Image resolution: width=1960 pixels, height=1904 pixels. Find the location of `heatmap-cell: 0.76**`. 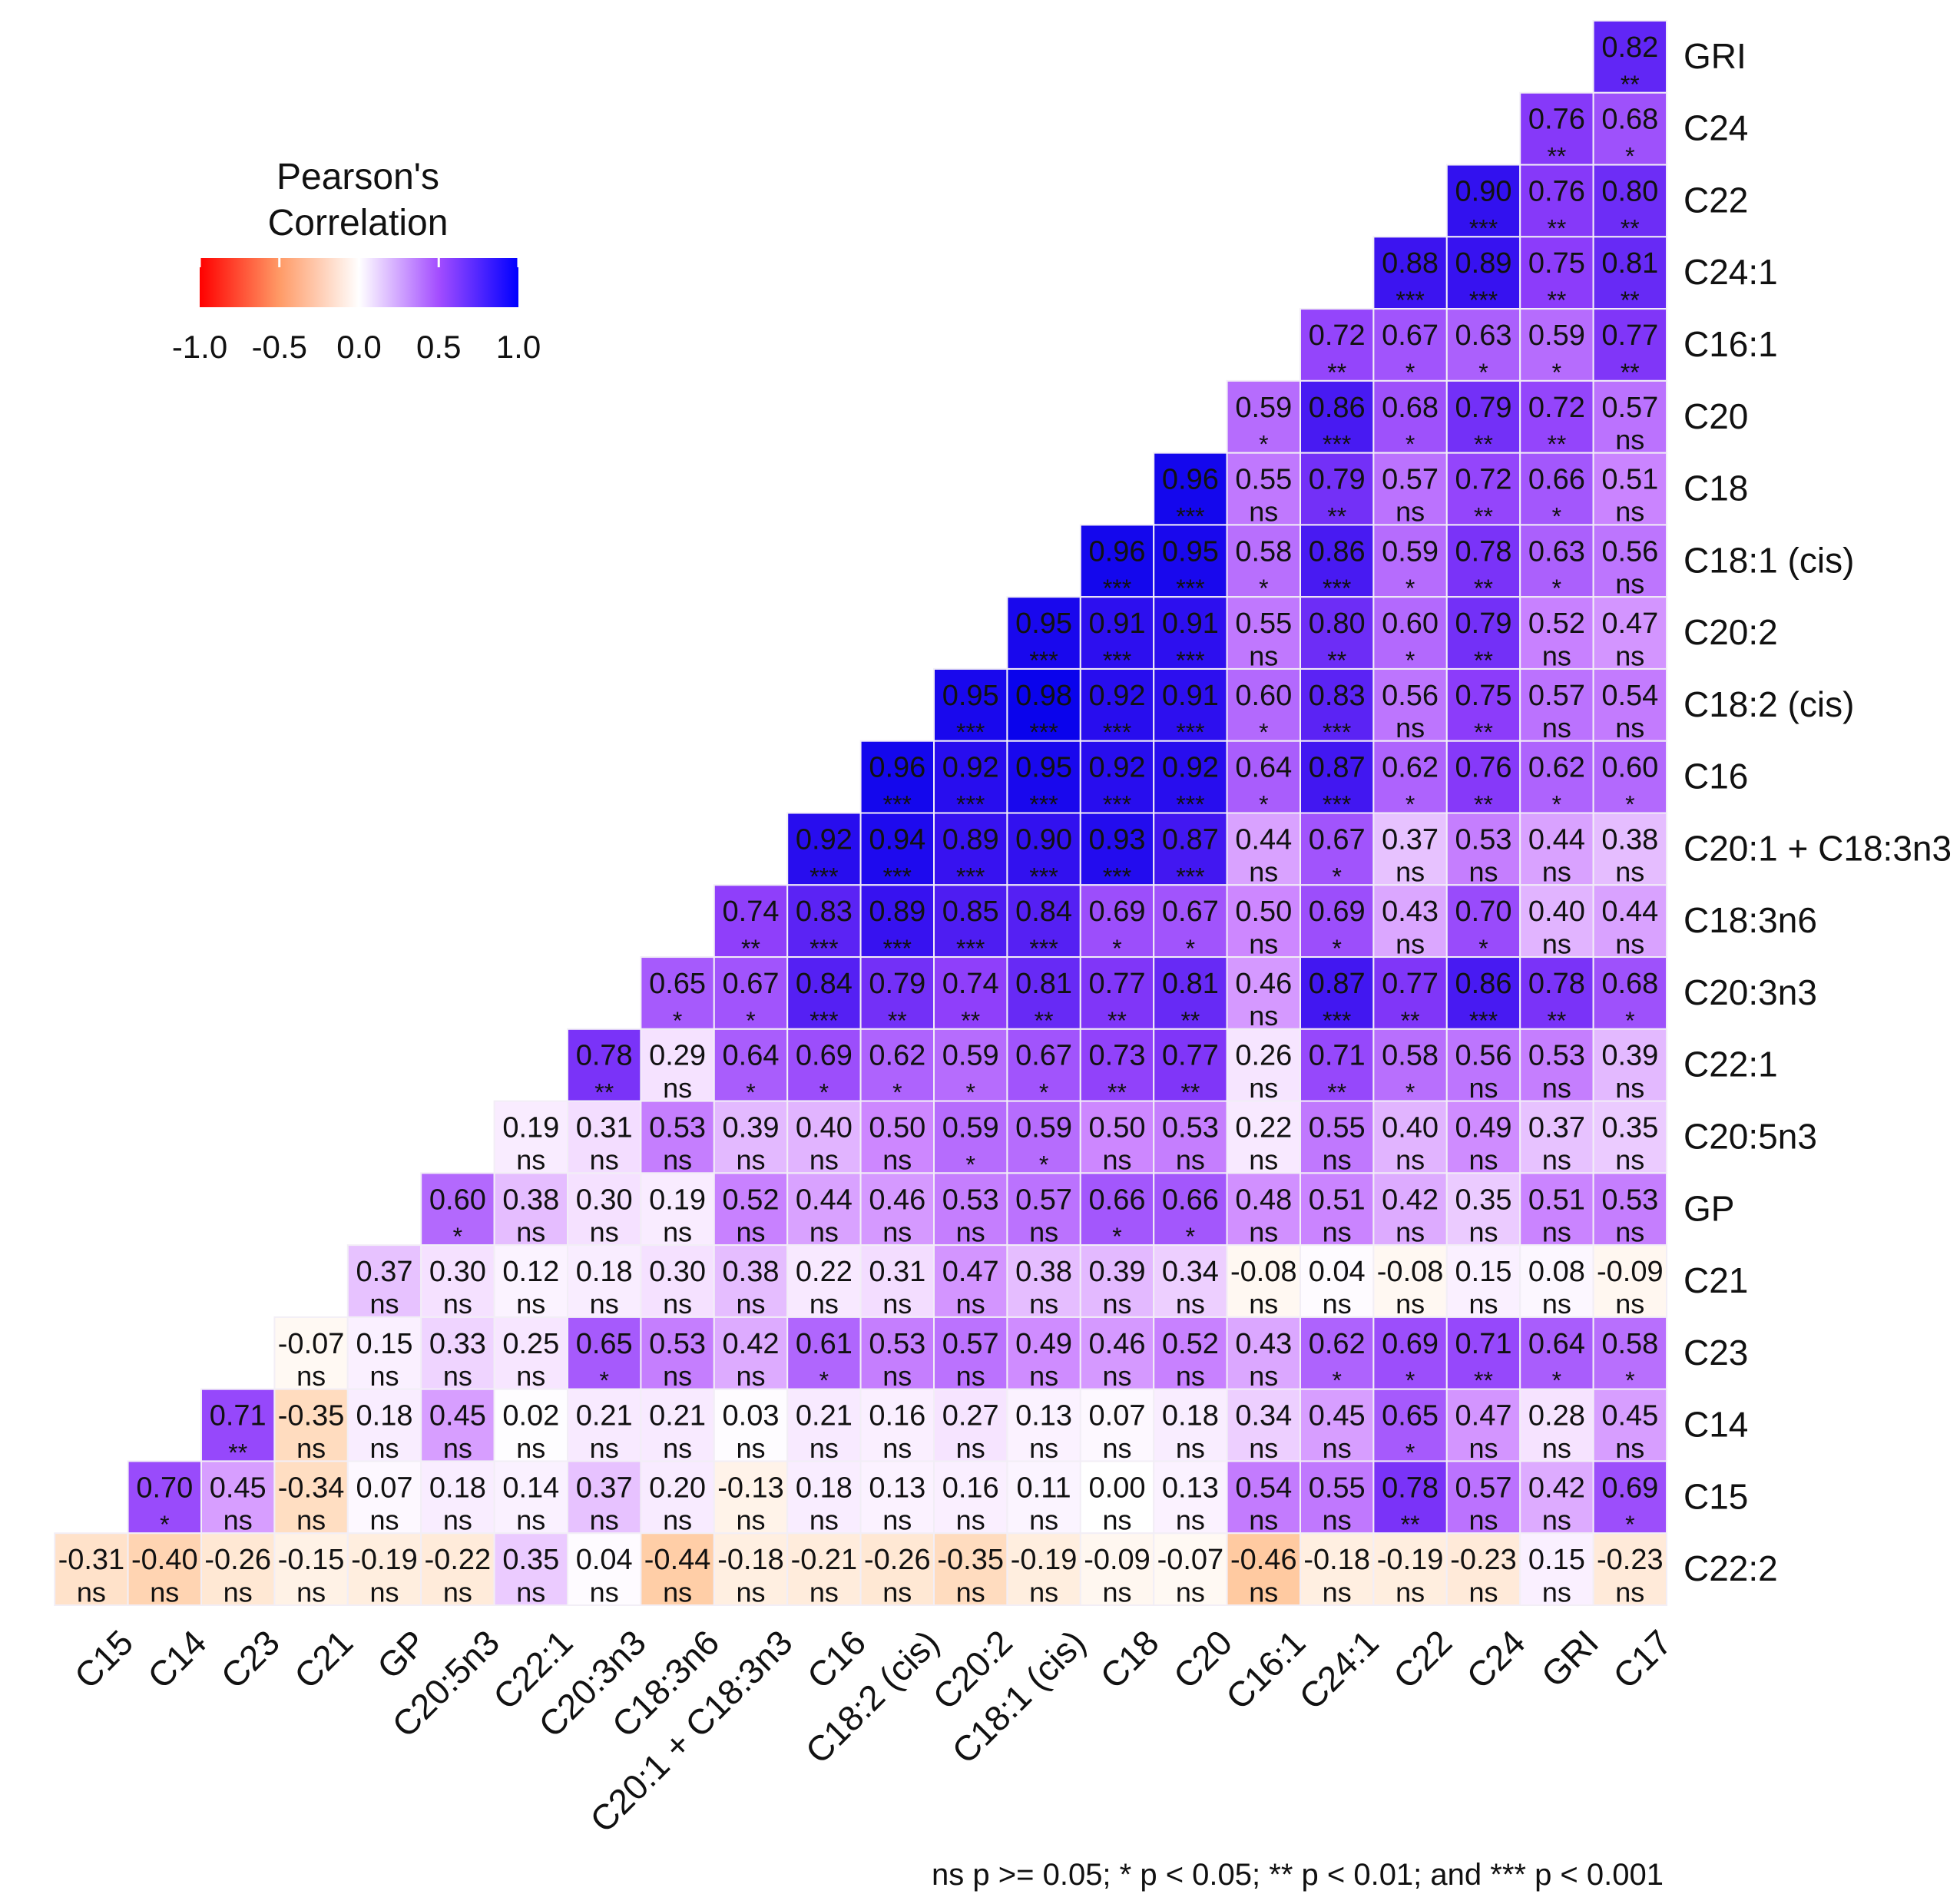

heatmap-cell: 0.76** is located at coordinates (1483, 780).